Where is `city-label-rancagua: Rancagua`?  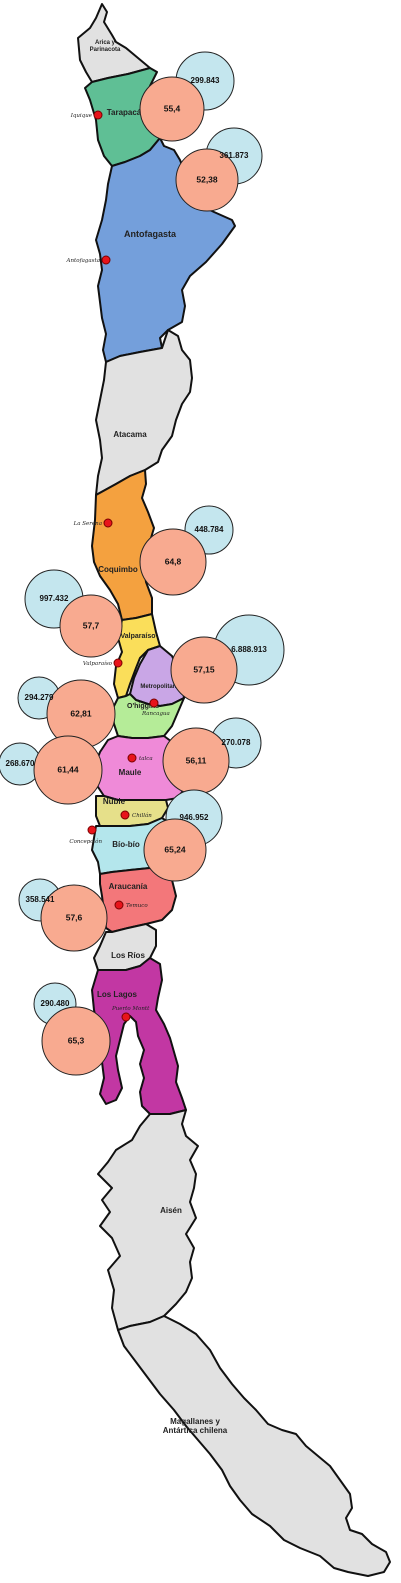
city-label-rancagua: Rancagua is located at coordinates (155, 714).